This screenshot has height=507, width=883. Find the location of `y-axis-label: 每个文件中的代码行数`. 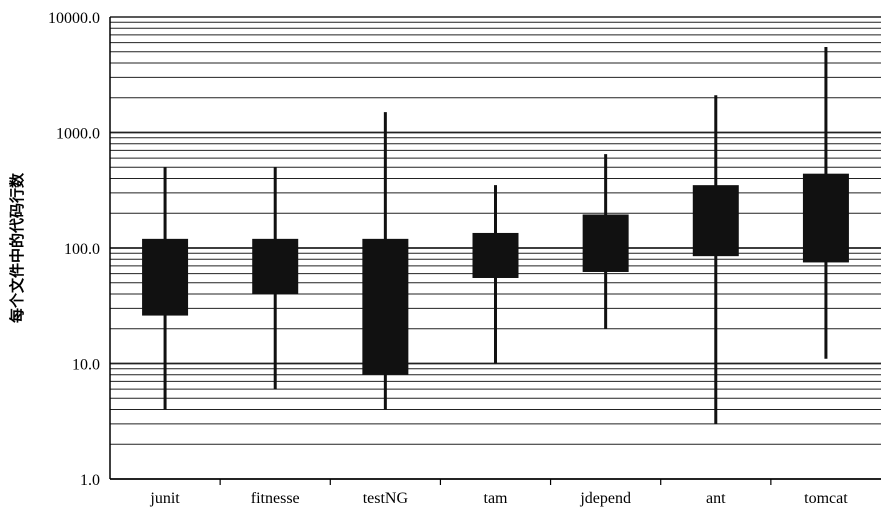

y-axis-label: 每个文件中的代码行数 is located at coordinates (17, 247).